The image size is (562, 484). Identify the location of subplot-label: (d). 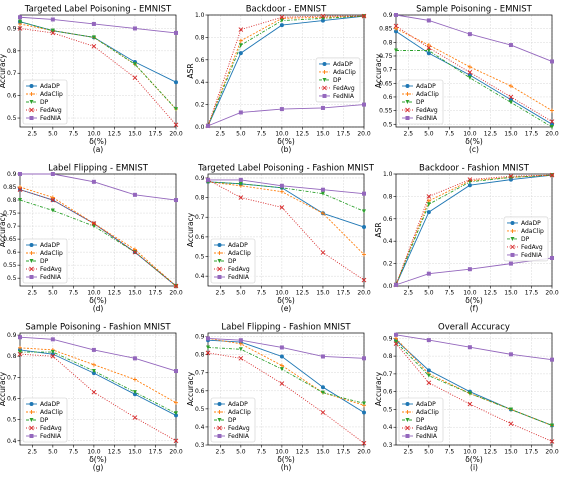
(98, 308).